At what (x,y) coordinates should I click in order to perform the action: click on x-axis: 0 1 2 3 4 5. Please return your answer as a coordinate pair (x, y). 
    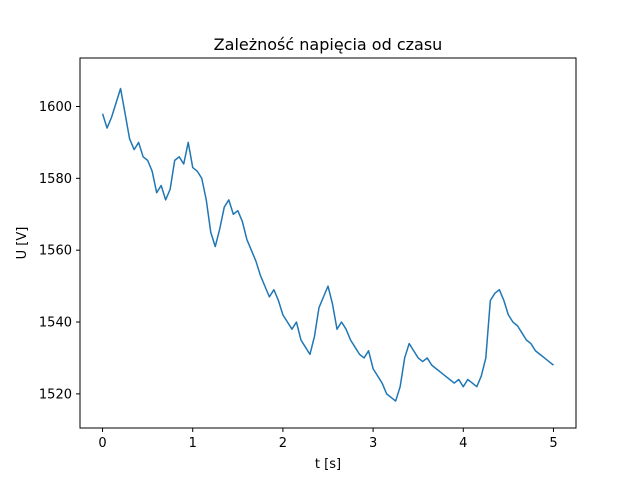
    Looking at the image, I should click on (328, 439).